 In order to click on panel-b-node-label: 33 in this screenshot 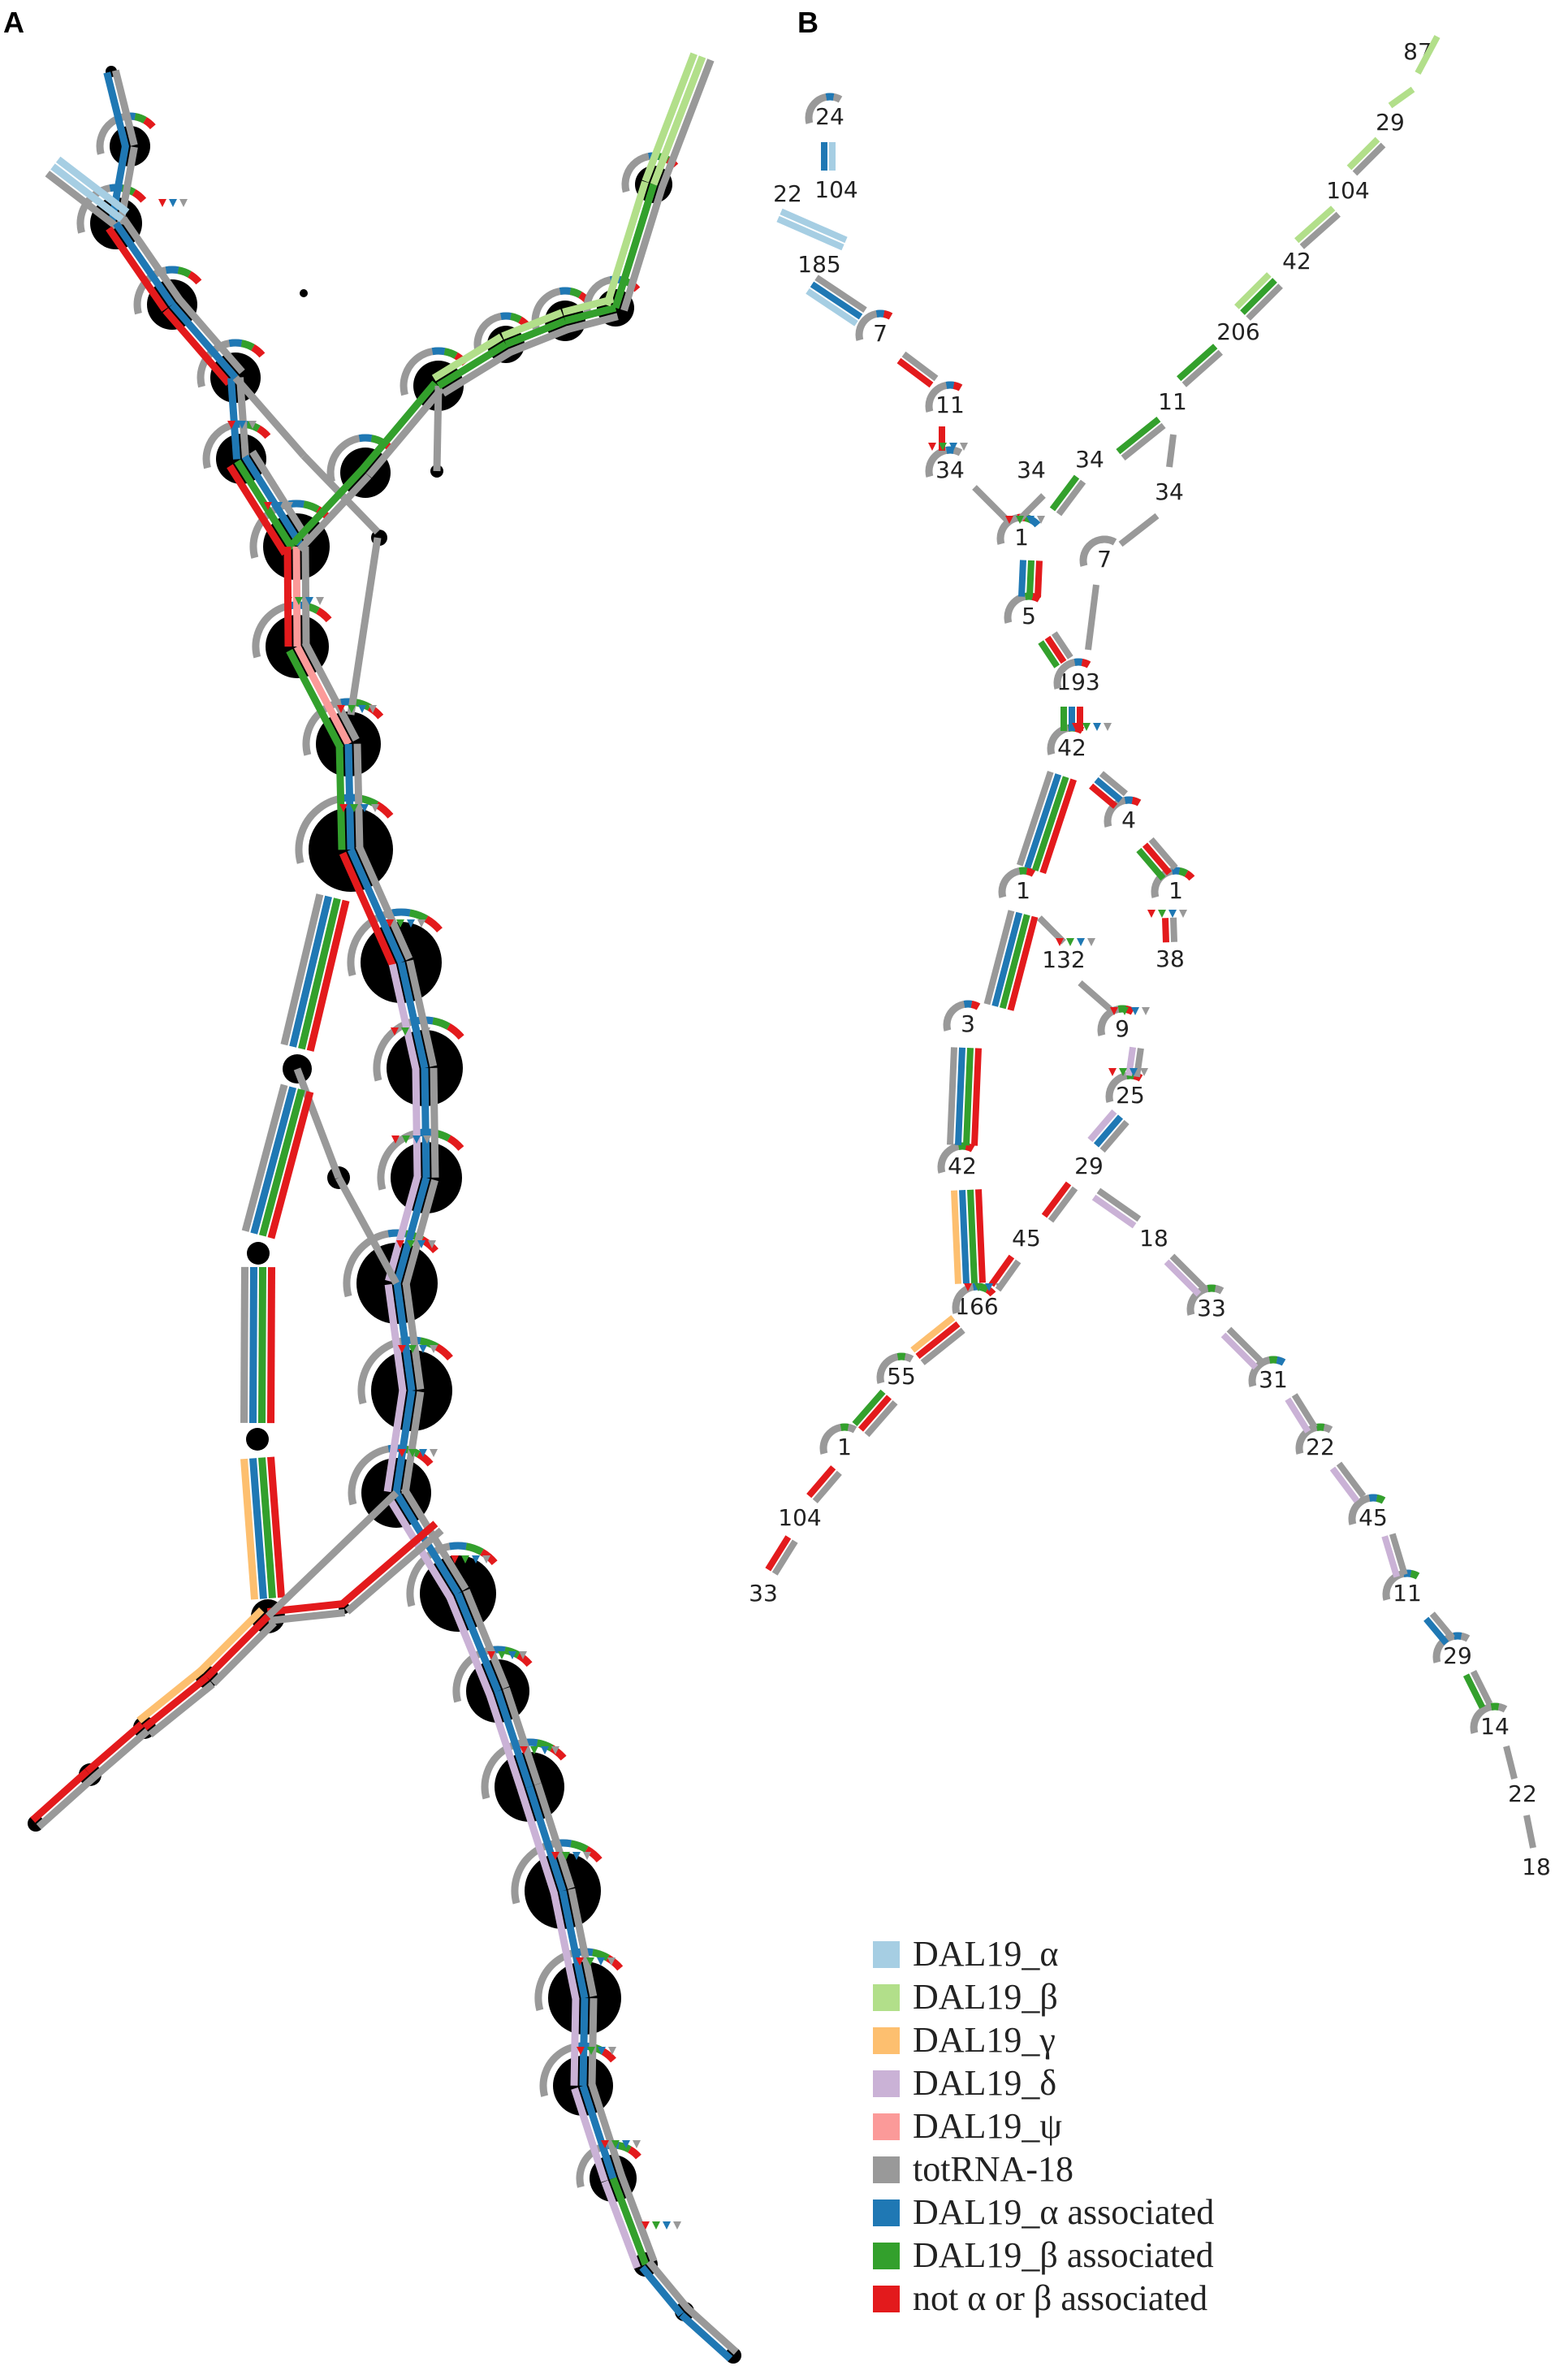, I will do `click(1211, 1308)`.